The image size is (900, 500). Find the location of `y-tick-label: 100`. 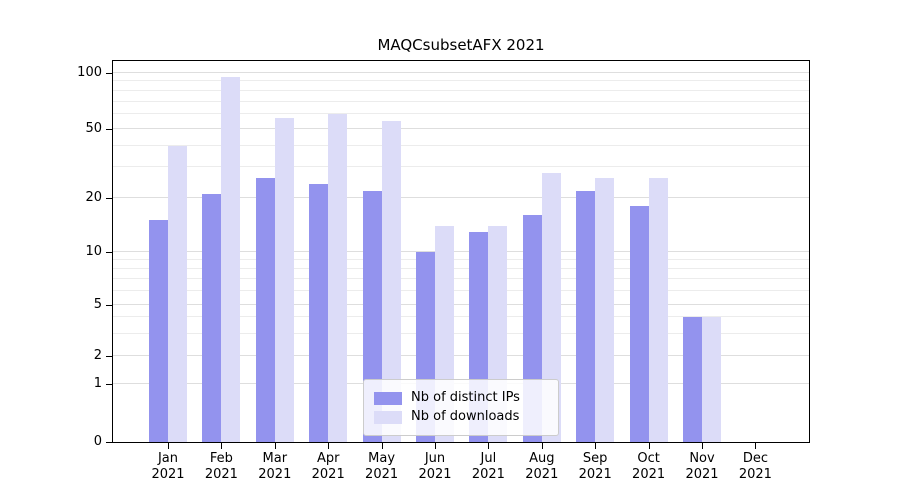

y-tick-label: 100 is located at coordinates (89, 72).